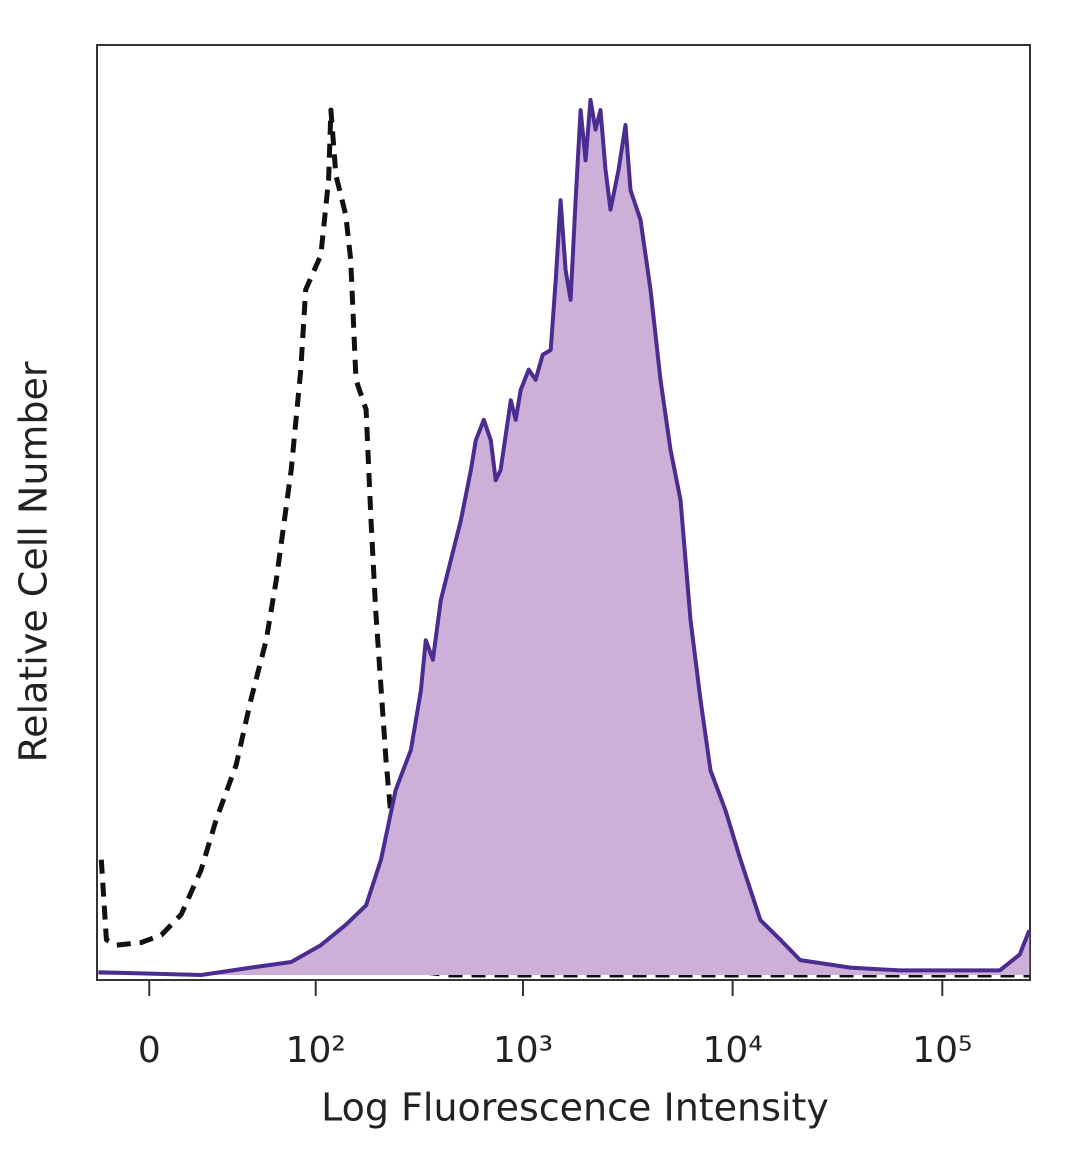 The image size is (1080, 1169). Describe the element at coordinates (575, 1108) in the screenshot. I see `x-axis-title: Log Fluorescence Intensity` at that location.